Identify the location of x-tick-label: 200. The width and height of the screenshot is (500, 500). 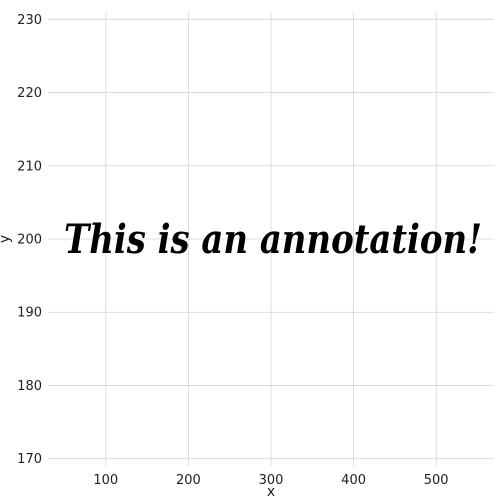
(188, 480).